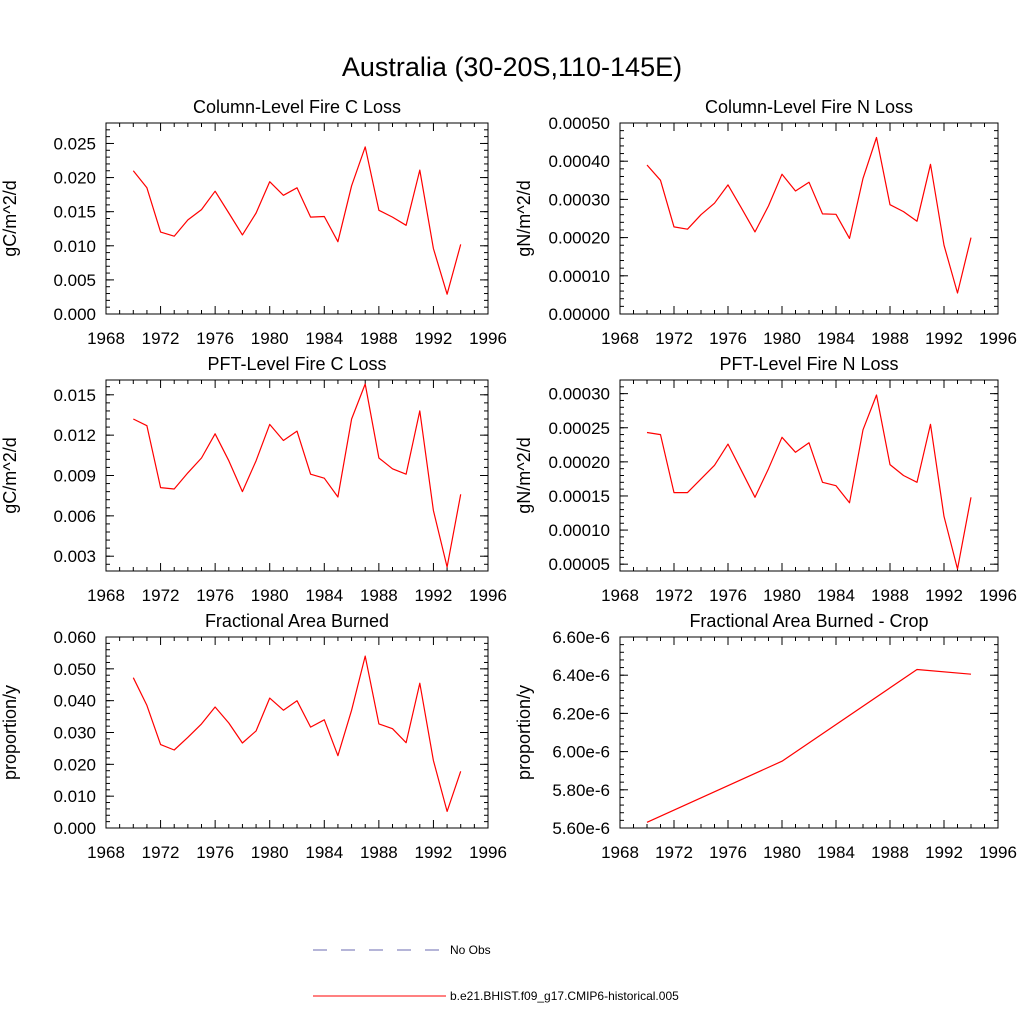 The image size is (1024, 1024). I want to click on y-tick-label: 0.00040, so click(579, 161).